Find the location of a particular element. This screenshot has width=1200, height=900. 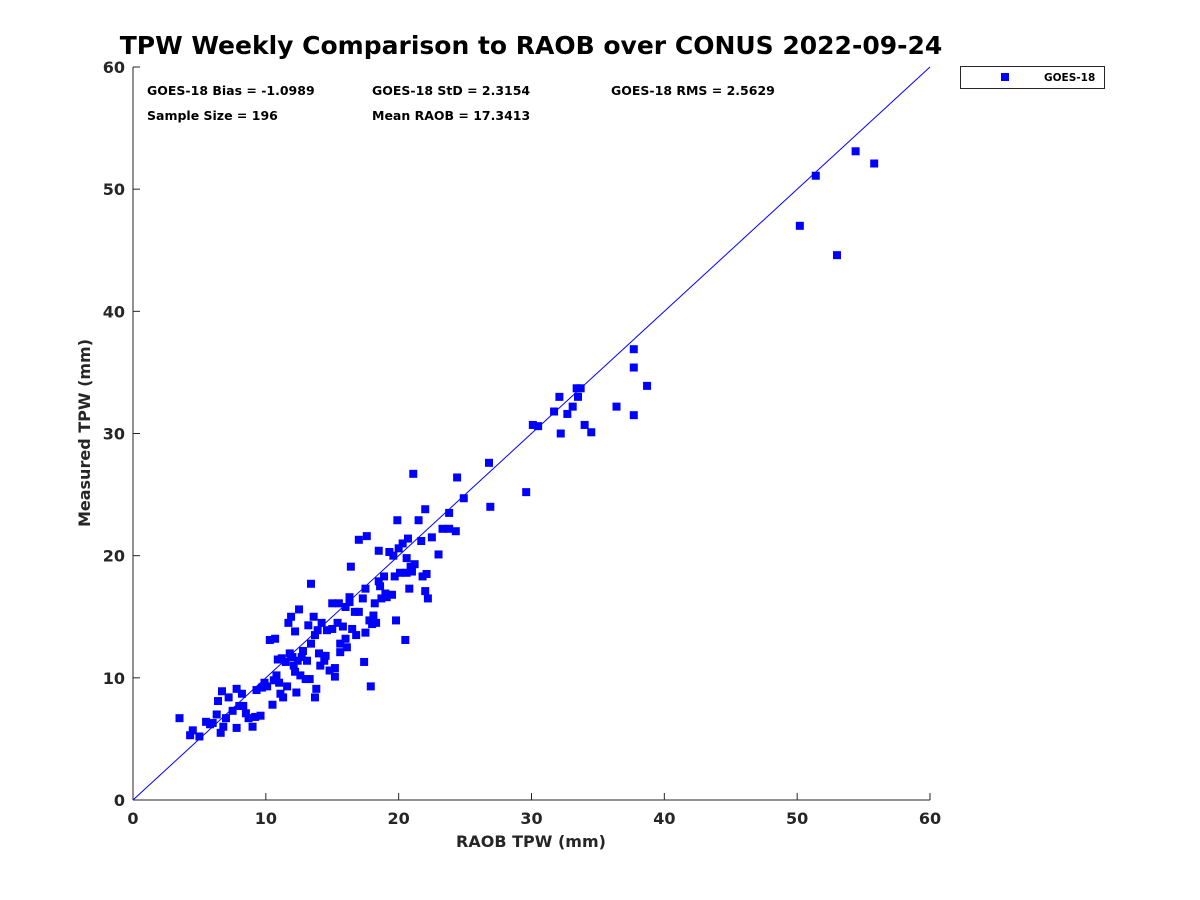

x-tick-label: 60 is located at coordinates (930, 818).